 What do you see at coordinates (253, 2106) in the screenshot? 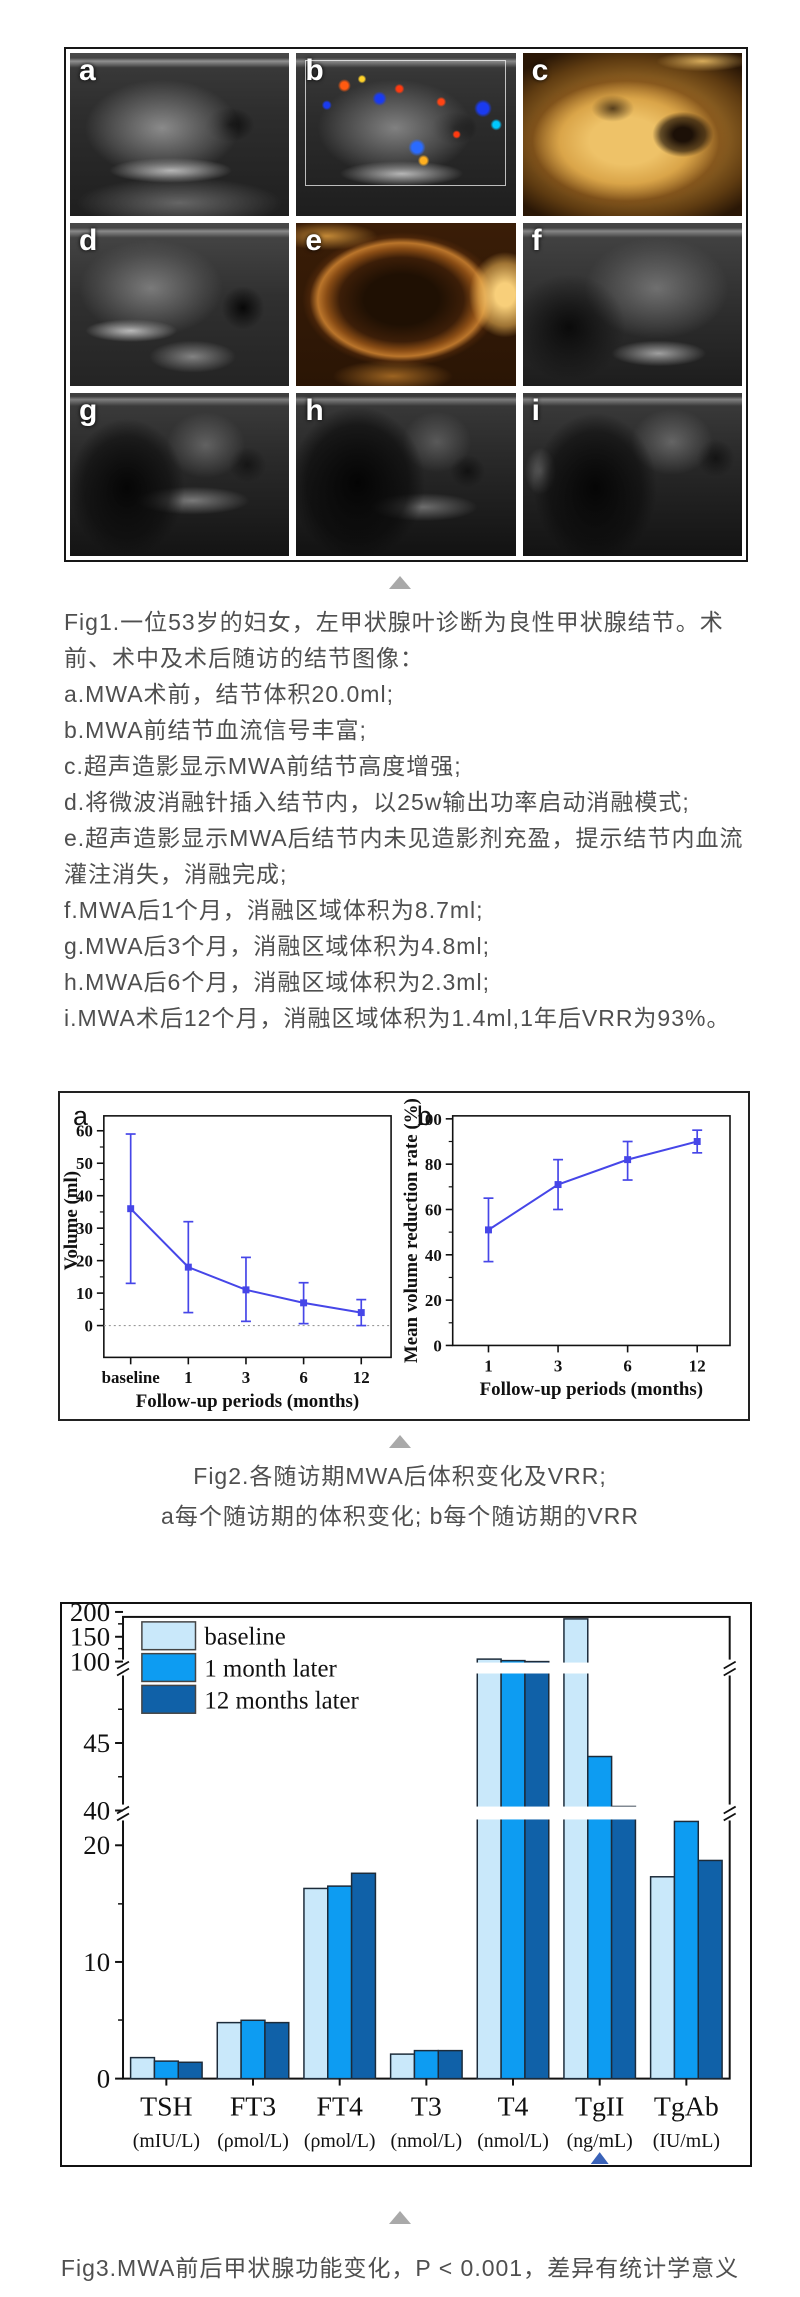
I see `svg-text: FT3` at bounding box center [253, 2106].